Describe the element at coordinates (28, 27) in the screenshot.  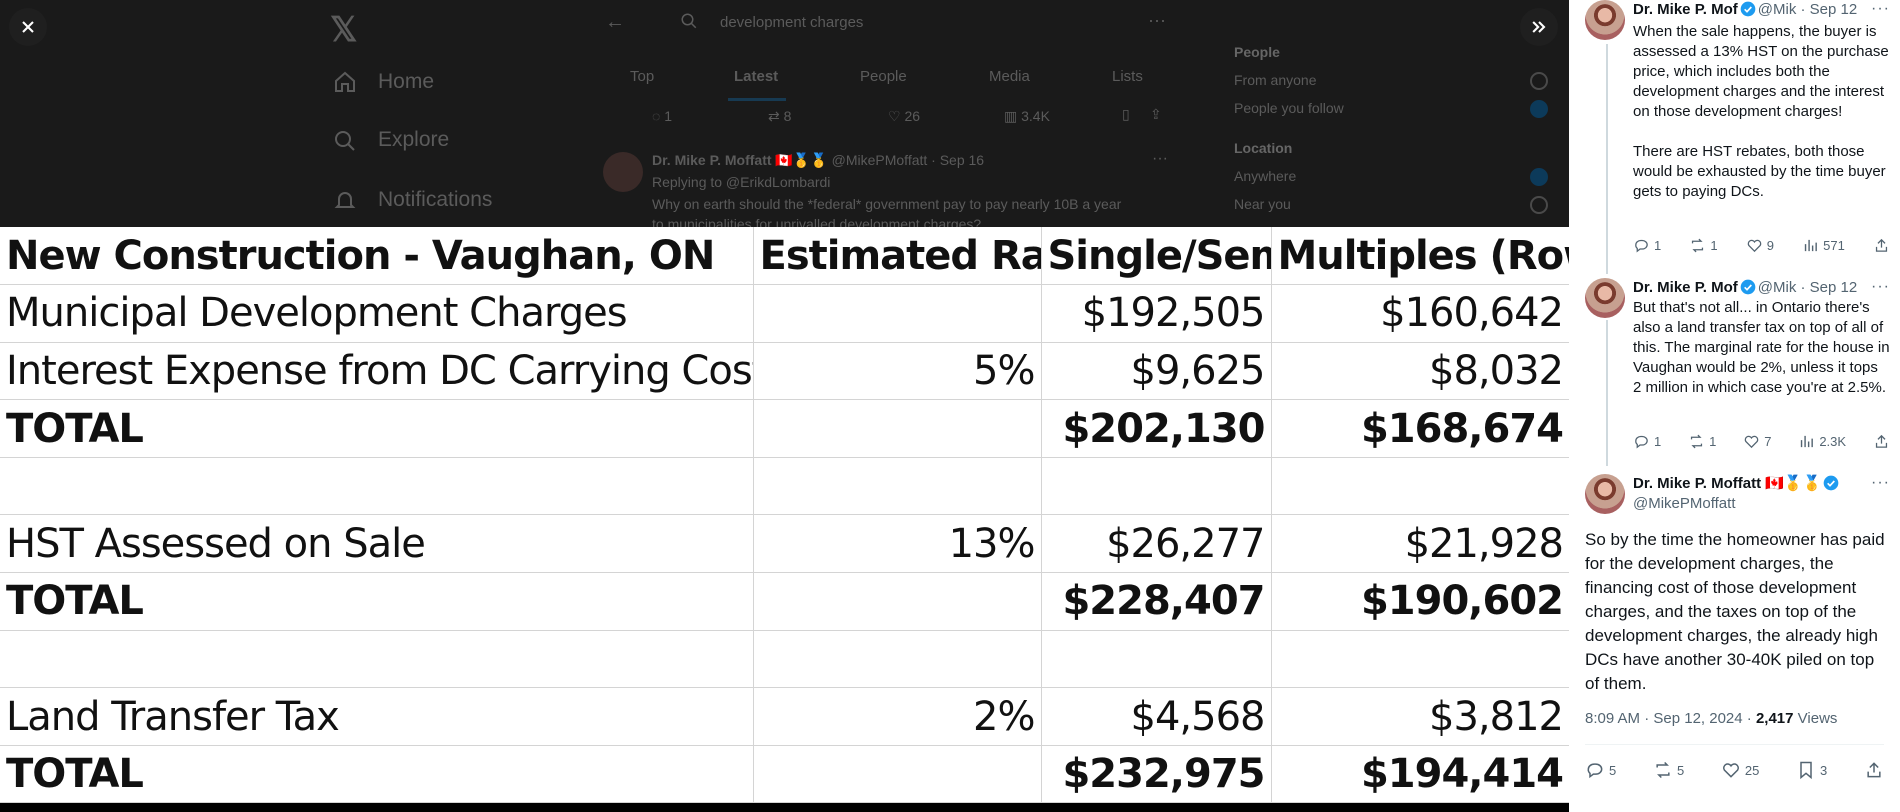
I see `close-viewer-button` at that location.